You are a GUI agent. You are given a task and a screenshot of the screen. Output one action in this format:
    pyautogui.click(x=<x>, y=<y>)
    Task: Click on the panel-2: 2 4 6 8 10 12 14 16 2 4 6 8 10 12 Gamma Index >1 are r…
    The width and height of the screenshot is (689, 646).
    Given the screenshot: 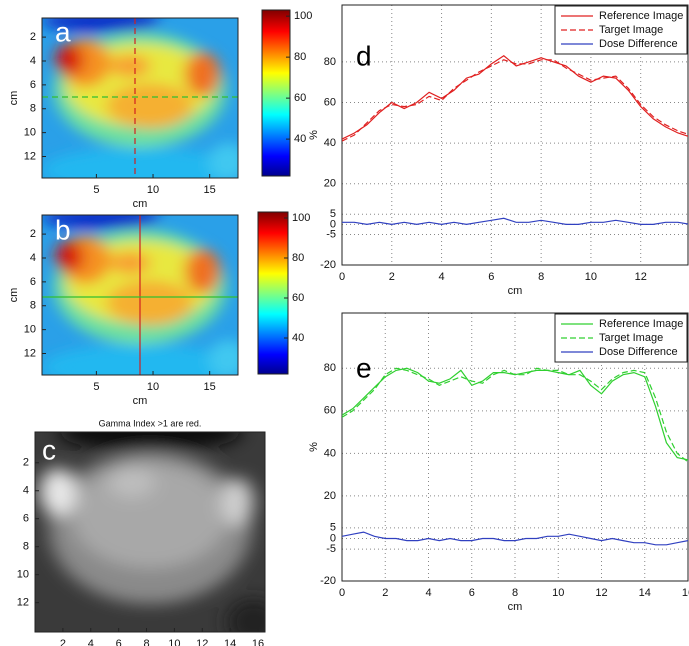 What is the action you would take?
    pyautogui.click(x=149, y=529)
    